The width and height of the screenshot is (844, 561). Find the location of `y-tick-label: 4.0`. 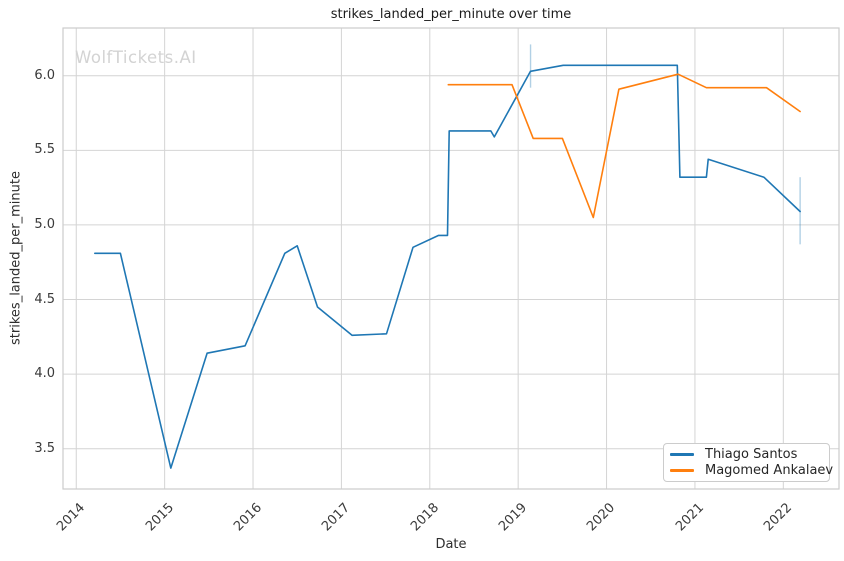

y-tick-label: 4.0 is located at coordinates (44, 374).